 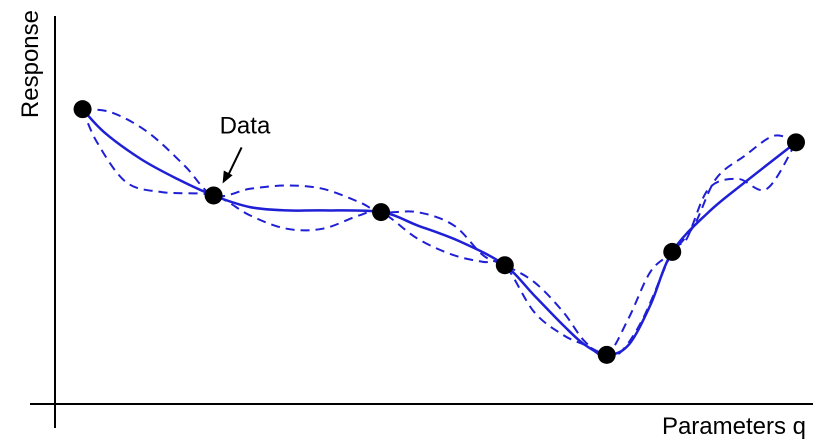 What do you see at coordinates (245, 125) in the screenshot?
I see `data-annotation: Data` at bounding box center [245, 125].